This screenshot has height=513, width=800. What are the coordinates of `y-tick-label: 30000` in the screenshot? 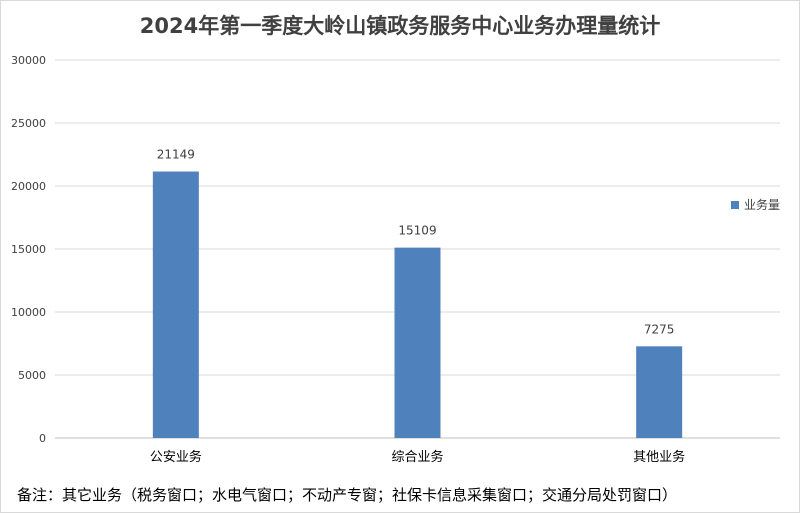 It's located at (28, 60).